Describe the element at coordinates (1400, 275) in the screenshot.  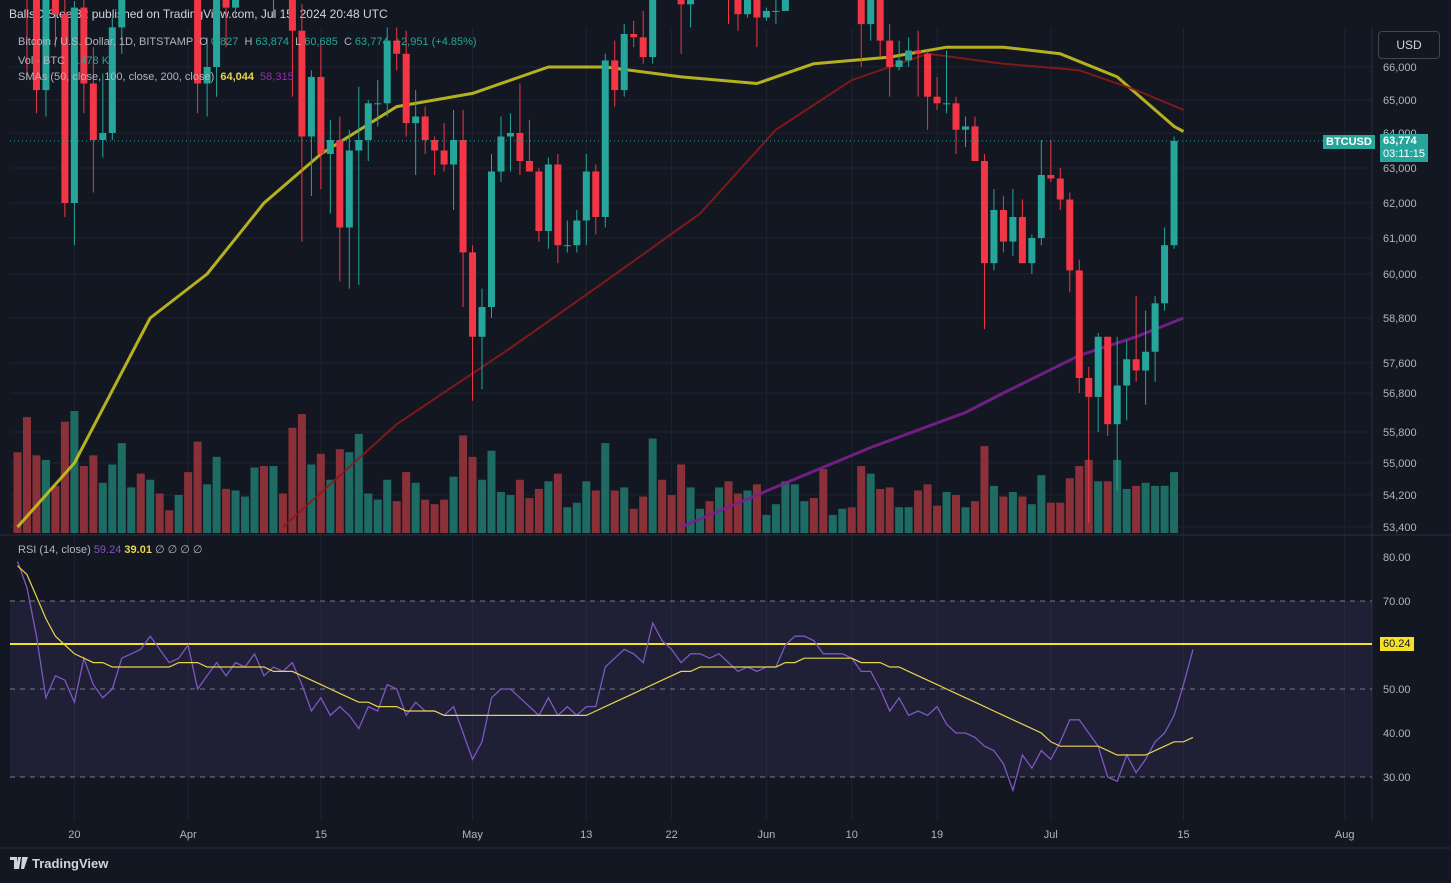
I see `price-tick-label: 60,000` at that location.